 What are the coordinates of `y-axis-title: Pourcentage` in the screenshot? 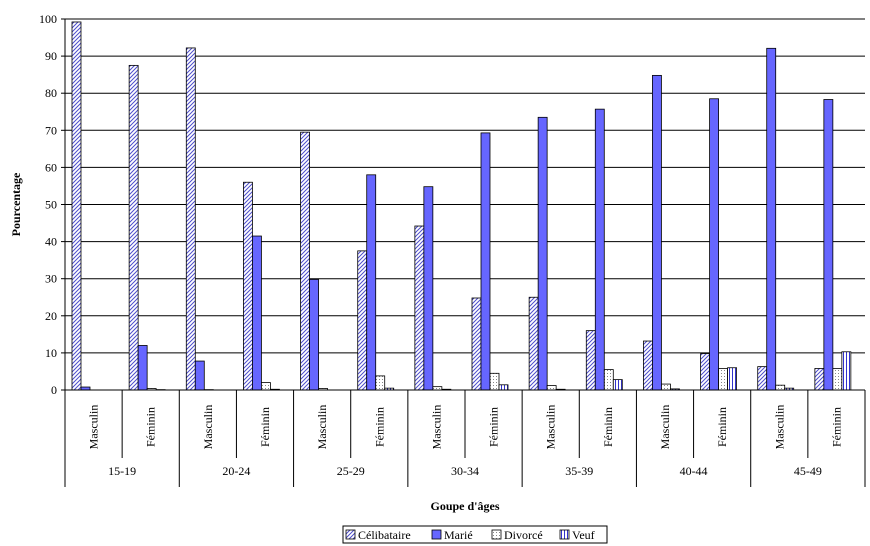 It's located at (16, 204).